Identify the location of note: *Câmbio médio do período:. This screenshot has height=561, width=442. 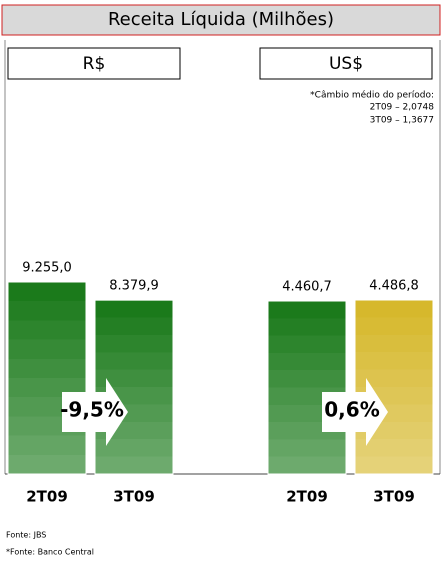
(372, 95).